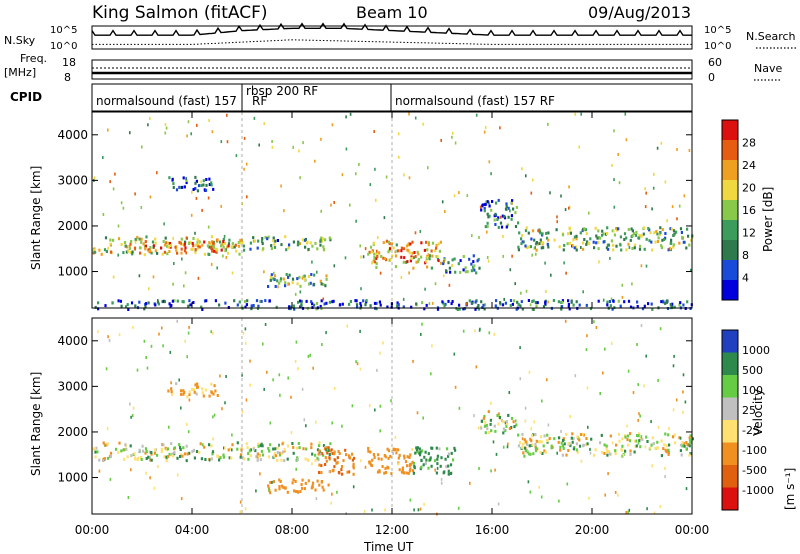  Describe the element at coordinates (730, 290) in the screenshot. I see `colorbar-swatch` at that location.